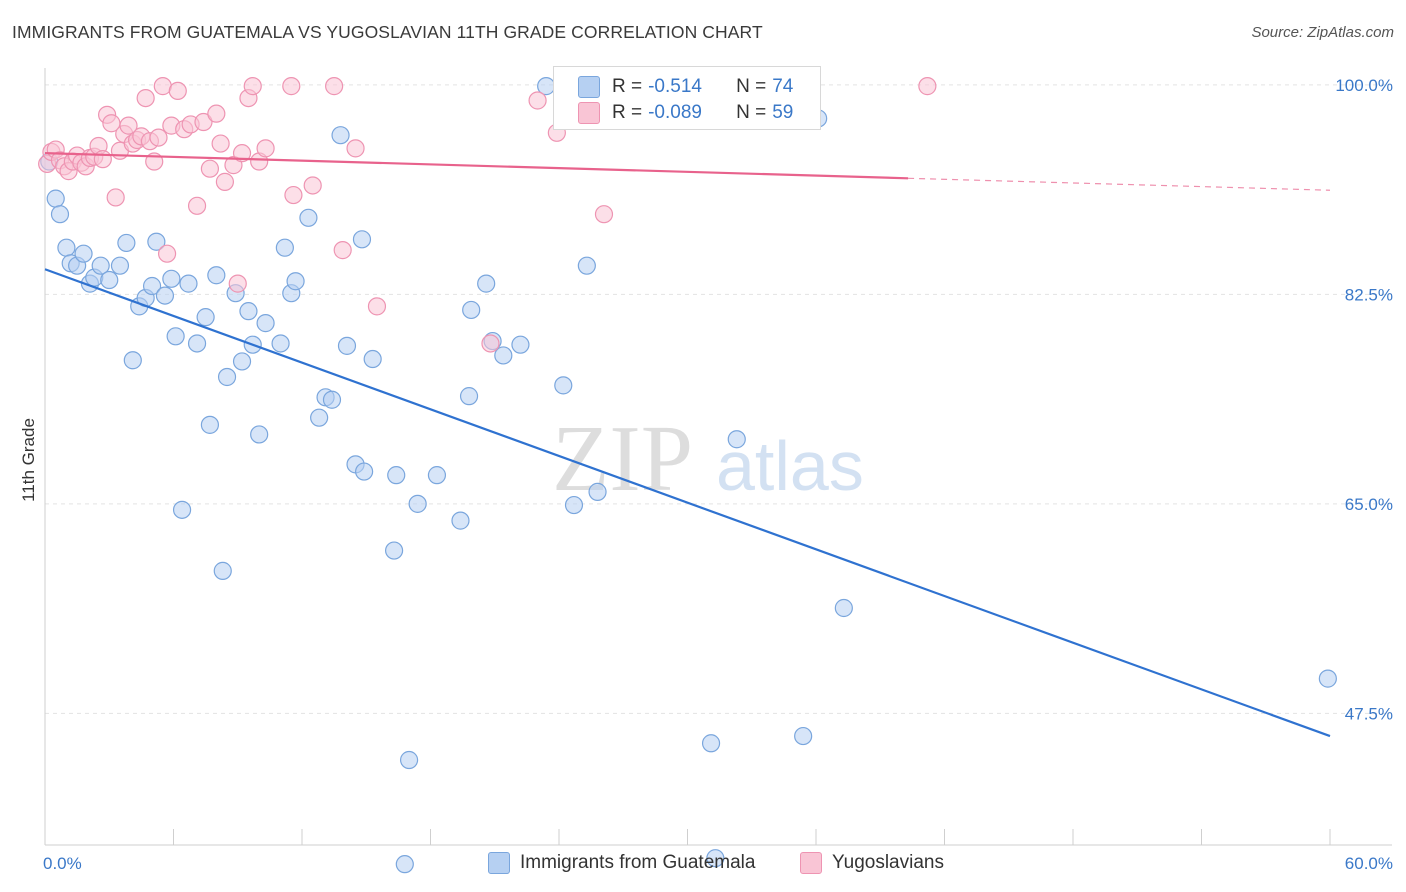  I want to click on series-legend: Immigrants from Guatemala Yugoslavians, so click(703, 864).